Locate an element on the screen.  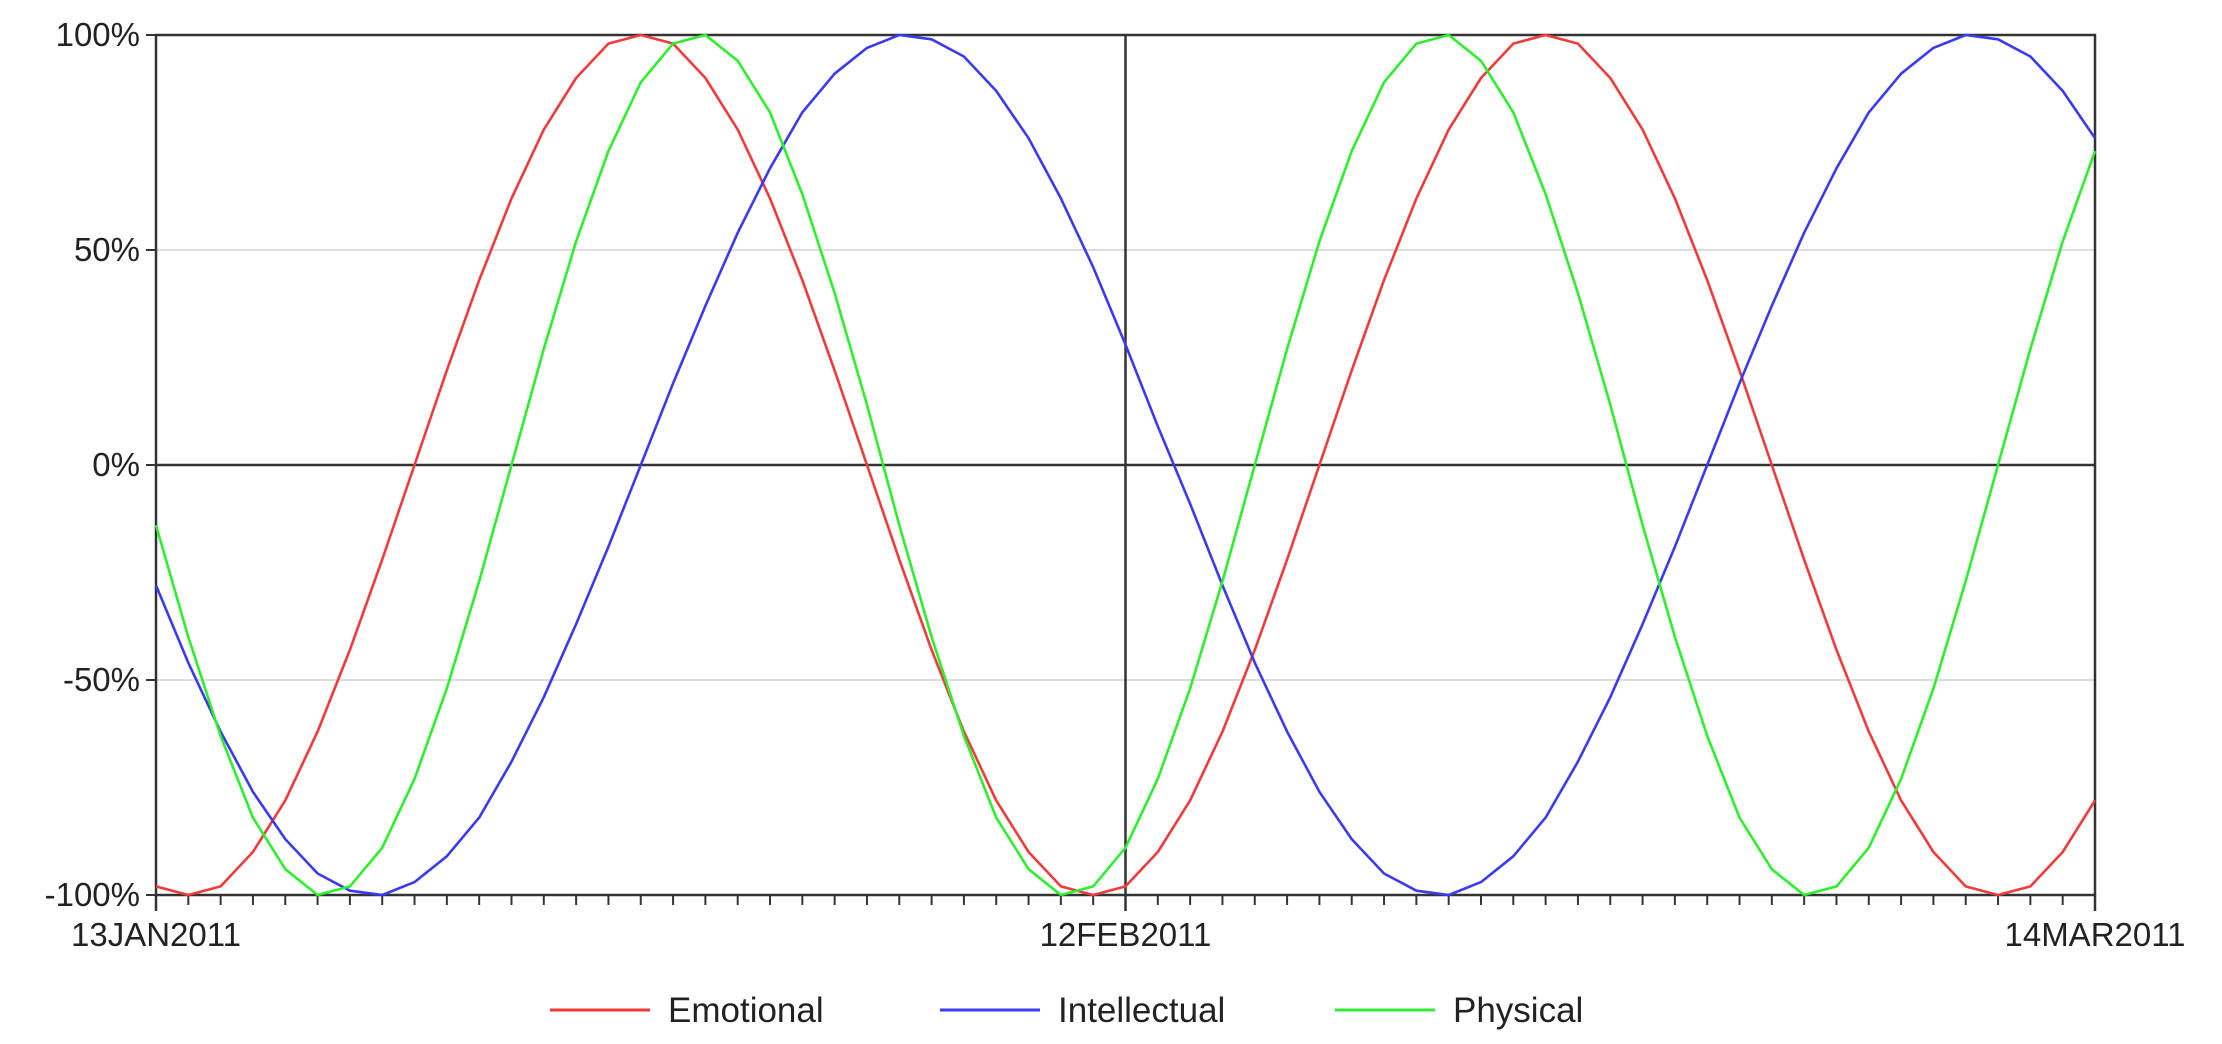
y-tick-label: 50% is located at coordinates (107, 249).